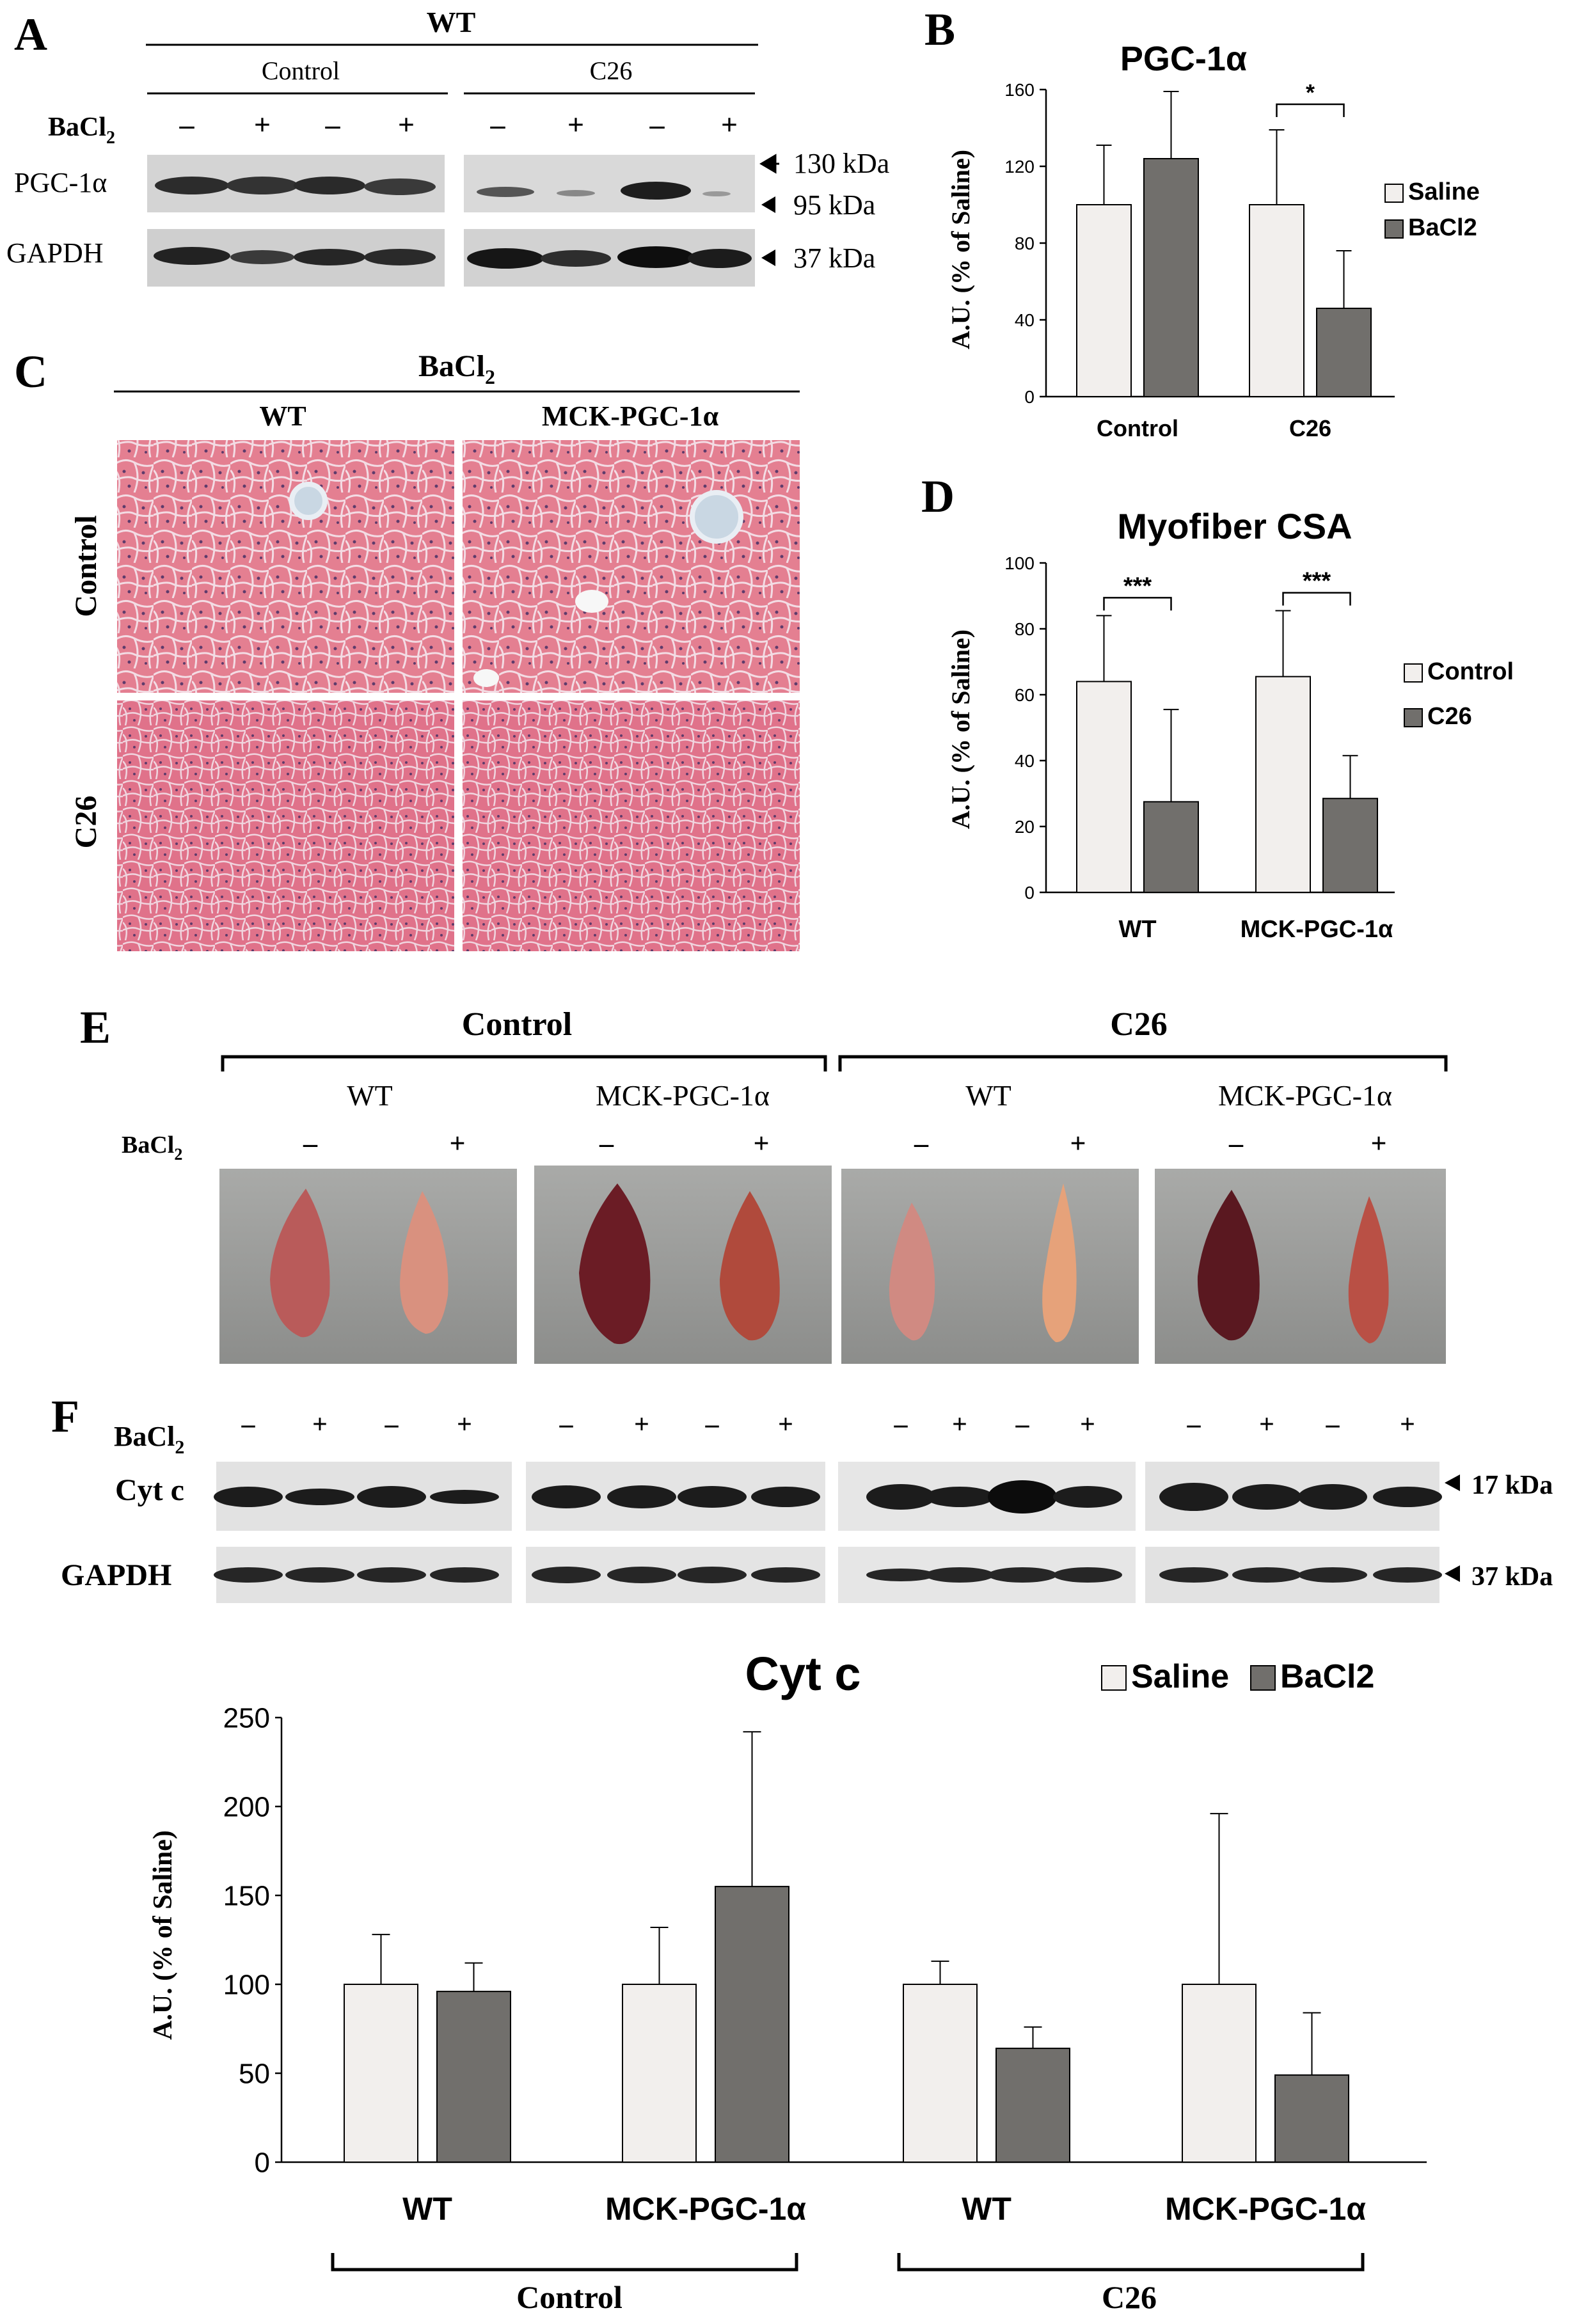 This screenshot has width=1586, height=2324. Describe the element at coordinates (683, 1095) in the screenshot. I see `panel-e-genotype-2: MCK-PGC-1α` at that location.